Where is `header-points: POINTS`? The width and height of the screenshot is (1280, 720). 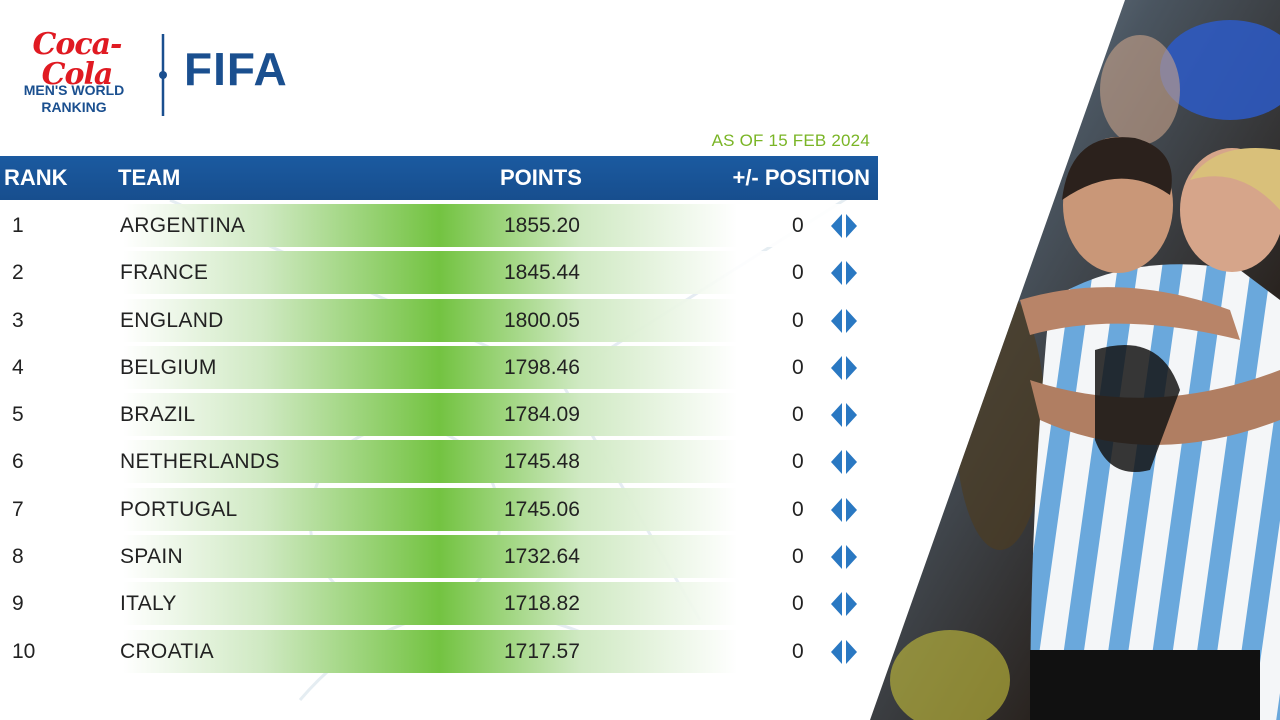
header-points: POINTS is located at coordinates (541, 177).